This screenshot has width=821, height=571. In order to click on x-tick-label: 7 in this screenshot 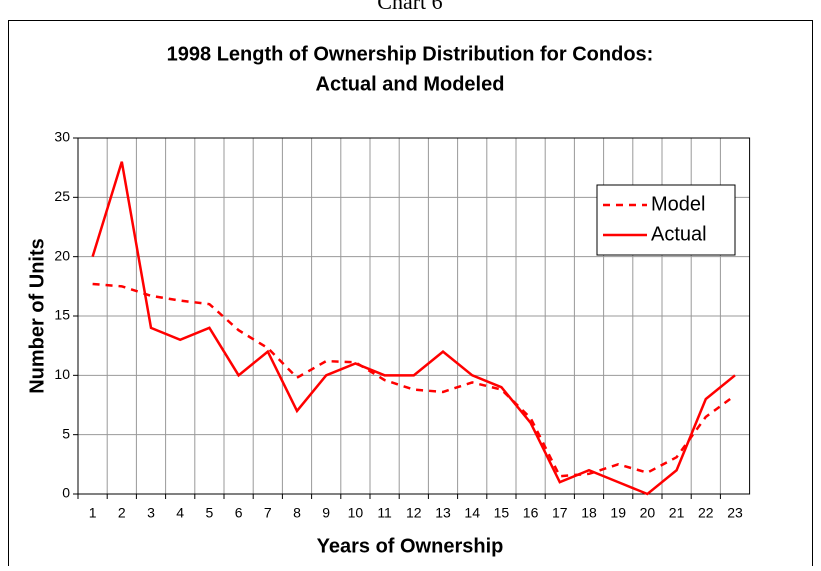, I will do `click(268, 513)`.